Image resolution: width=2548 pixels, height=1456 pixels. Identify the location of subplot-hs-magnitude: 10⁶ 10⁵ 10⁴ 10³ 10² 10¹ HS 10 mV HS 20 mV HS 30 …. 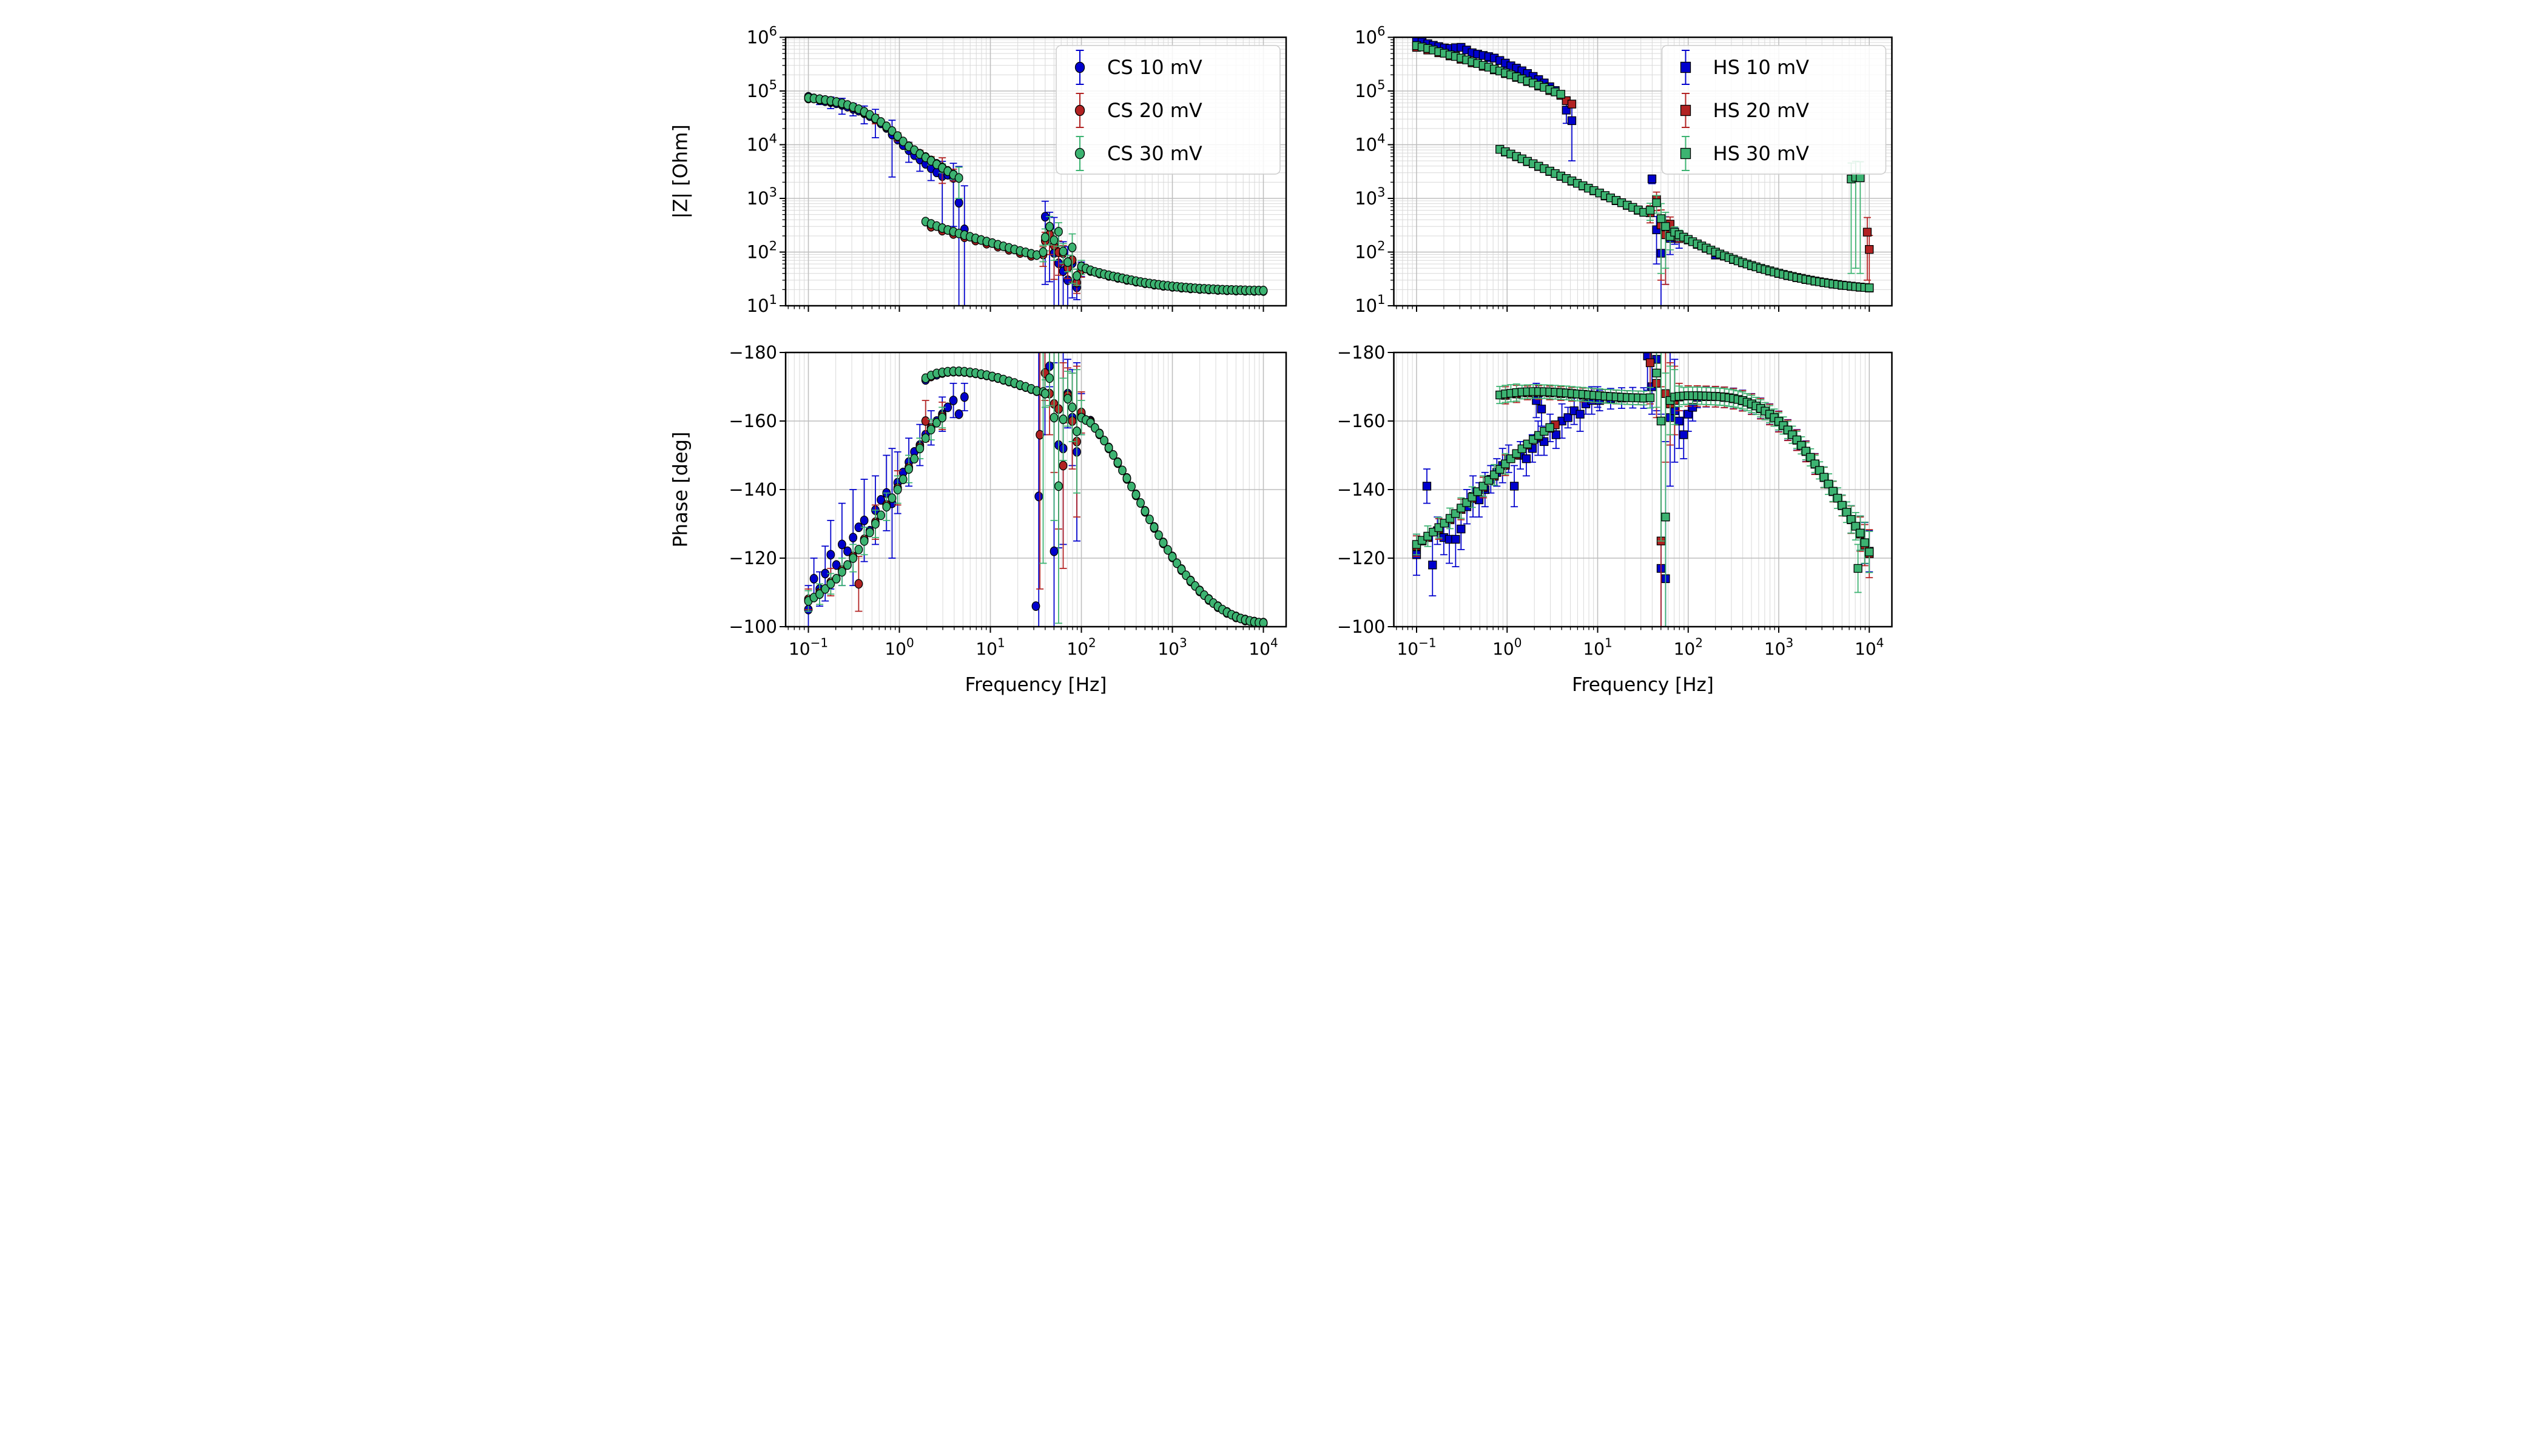
(1624, 170).